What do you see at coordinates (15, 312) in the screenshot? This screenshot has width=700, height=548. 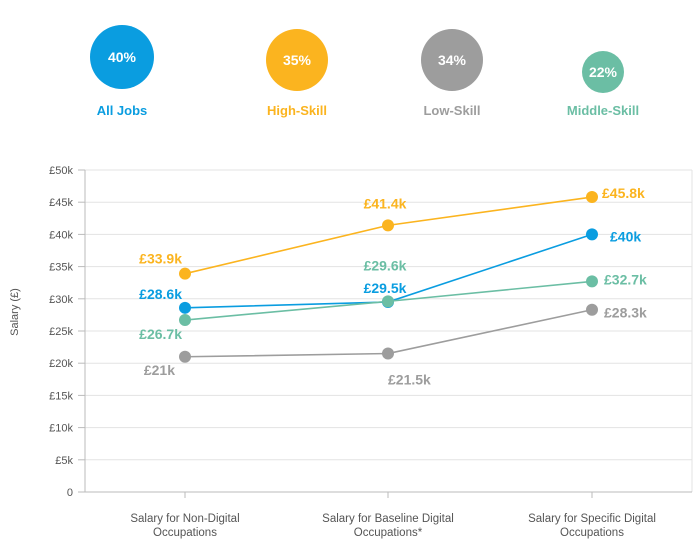 I see `y-axis-label: Salary (£)` at bounding box center [15, 312].